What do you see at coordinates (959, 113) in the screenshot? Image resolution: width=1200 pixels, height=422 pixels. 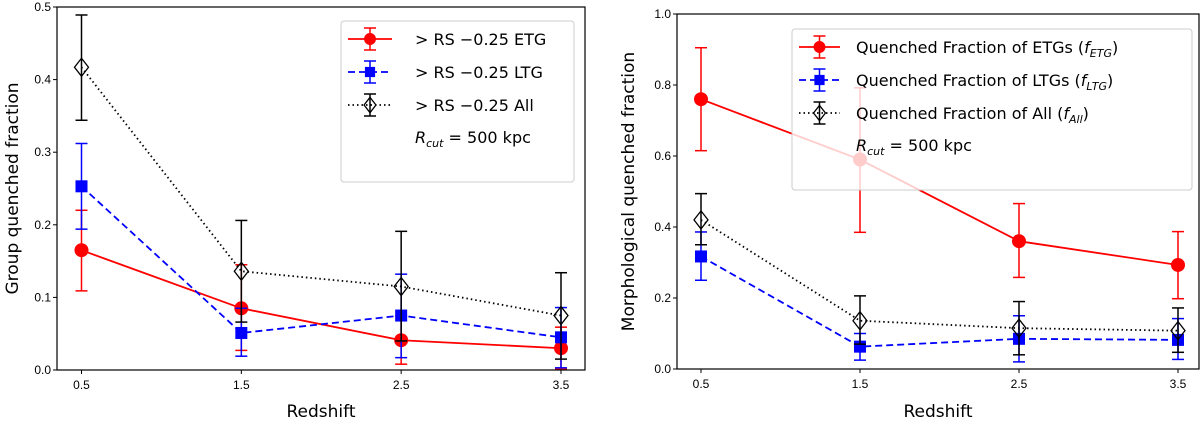 I see `legend-label-text: Quenched Fraction of All (` at bounding box center [959, 113].